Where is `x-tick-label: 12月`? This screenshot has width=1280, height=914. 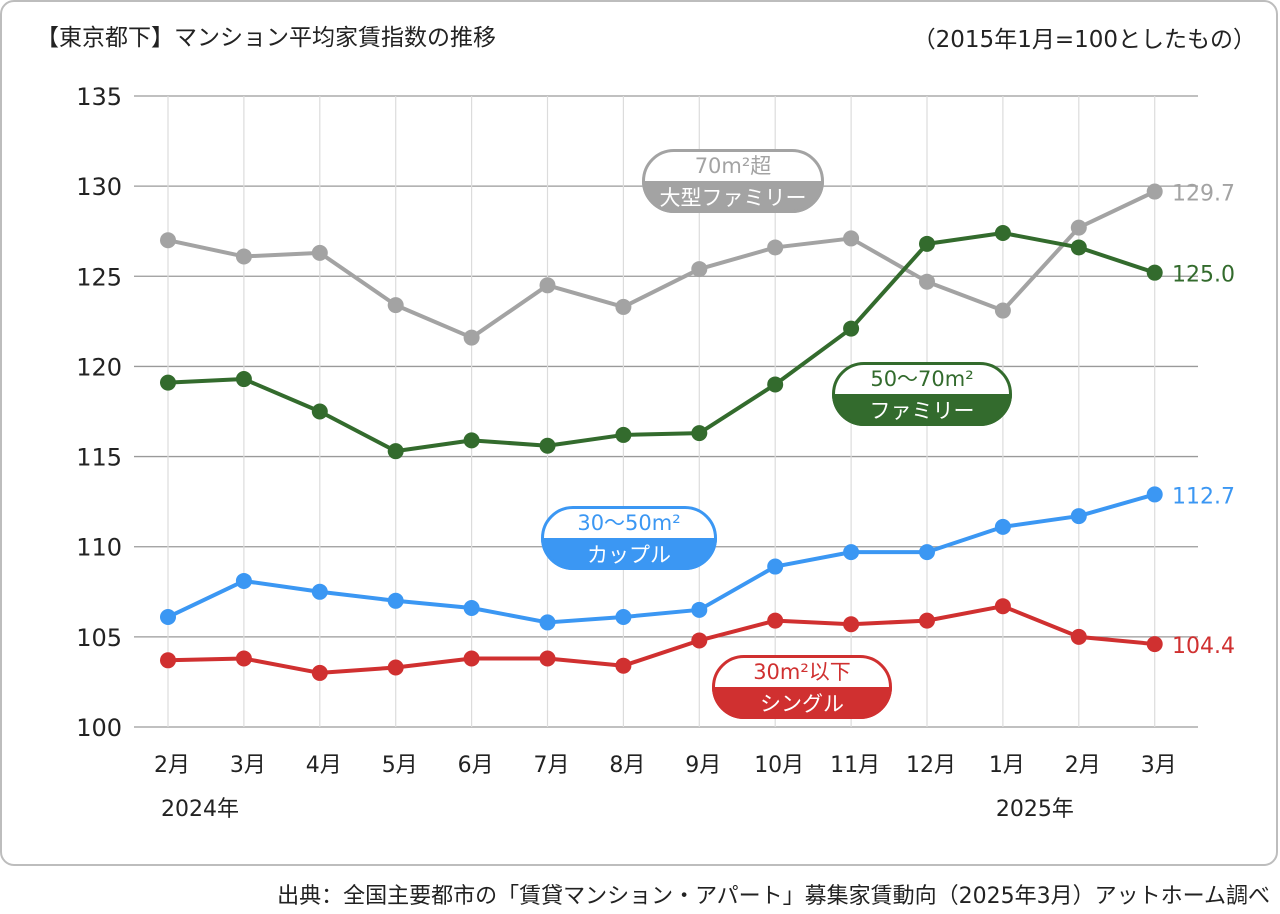
x-tick-label: 12月 is located at coordinates (931, 765).